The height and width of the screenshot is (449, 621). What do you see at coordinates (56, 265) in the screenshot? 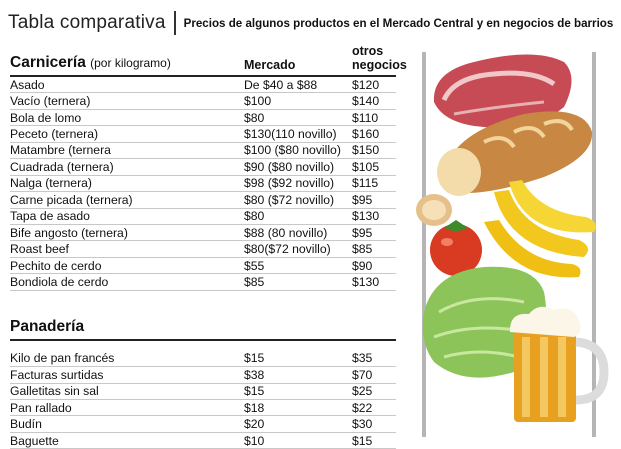
I see `product-name: Pechito de cerdo` at bounding box center [56, 265].